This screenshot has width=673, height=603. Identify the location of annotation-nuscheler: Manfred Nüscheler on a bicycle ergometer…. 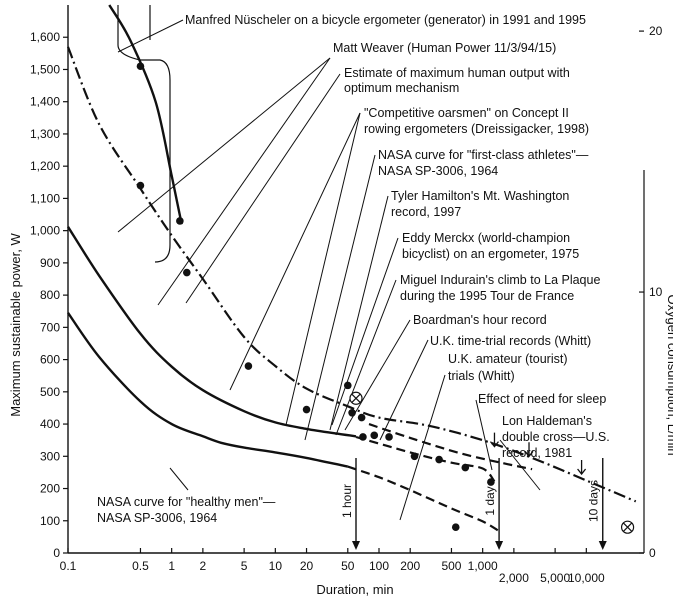
(385, 20).